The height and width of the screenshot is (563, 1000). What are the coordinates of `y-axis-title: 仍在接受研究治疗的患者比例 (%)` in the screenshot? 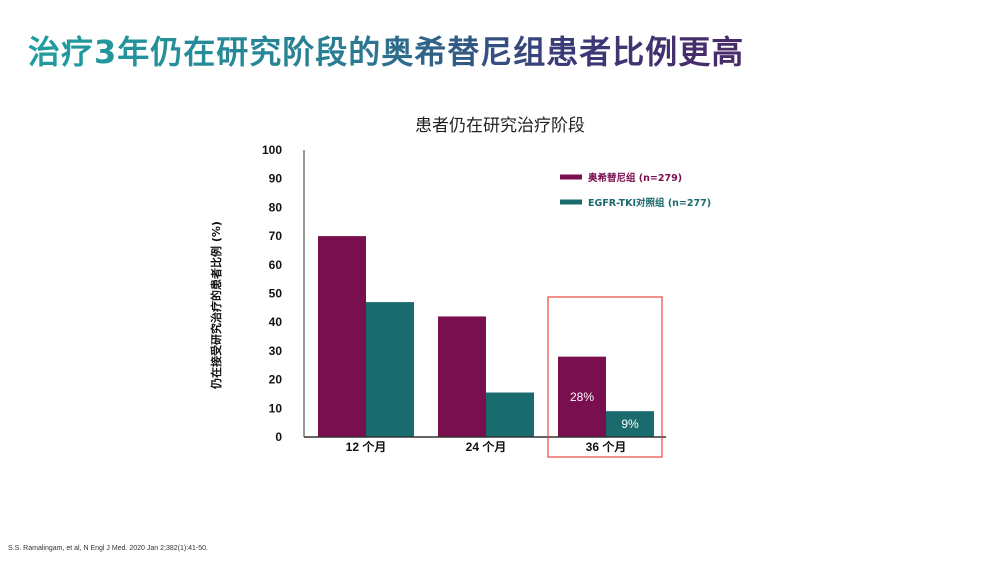 It's located at (216, 305).